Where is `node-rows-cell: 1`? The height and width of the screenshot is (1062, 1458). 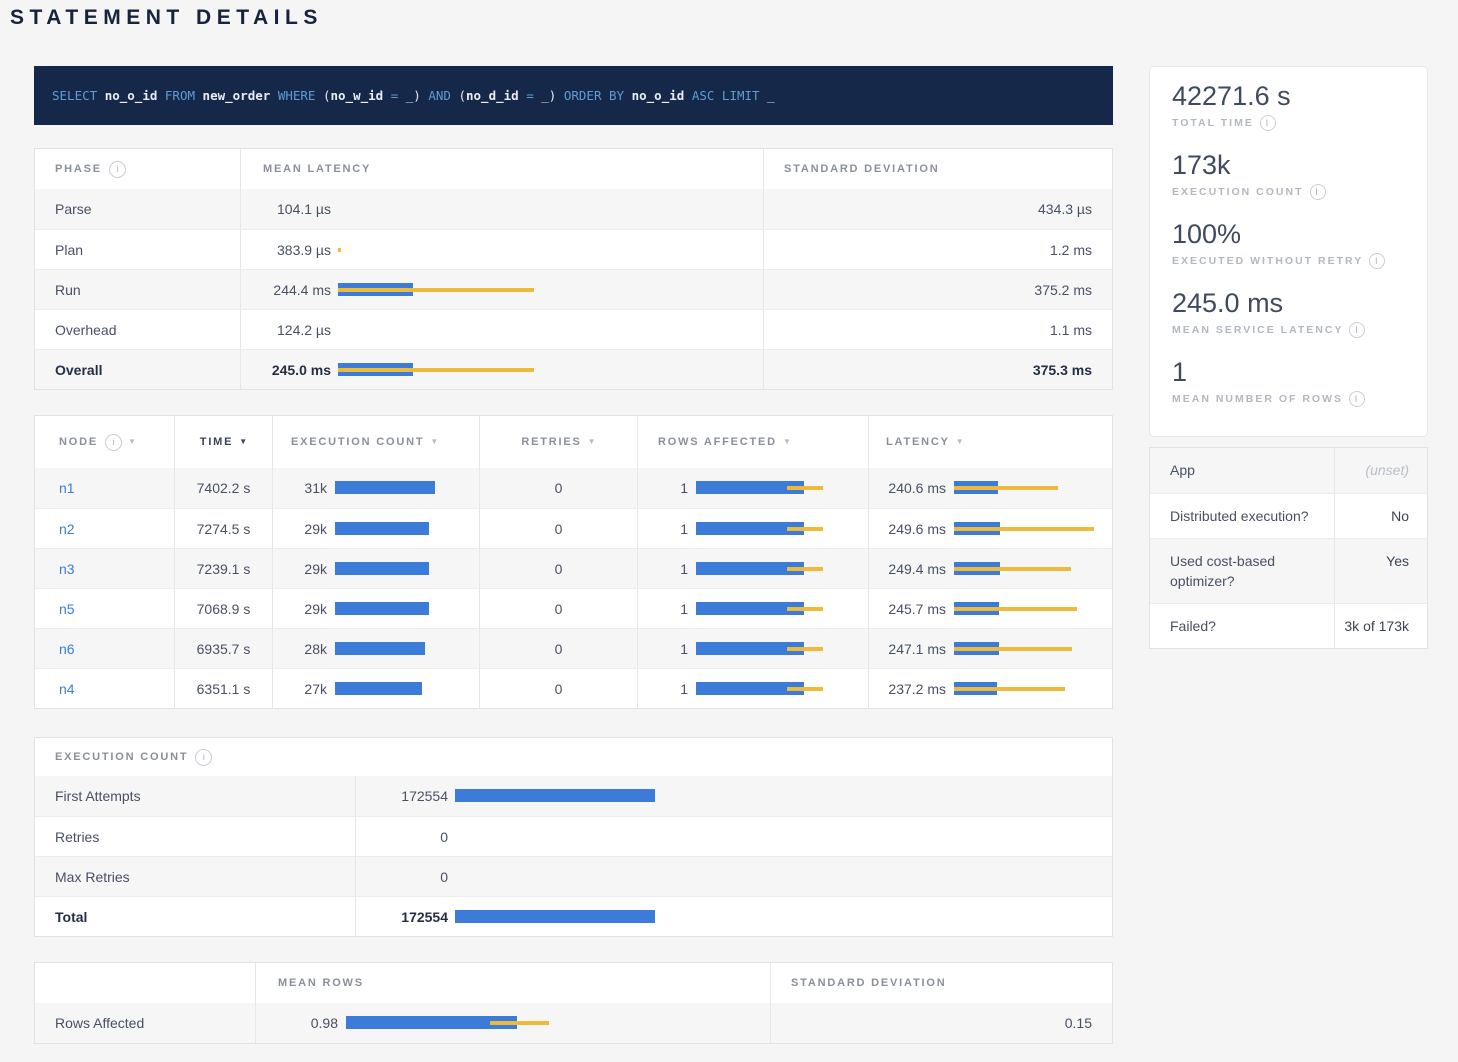 node-rows-cell: 1 is located at coordinates (753, 568).